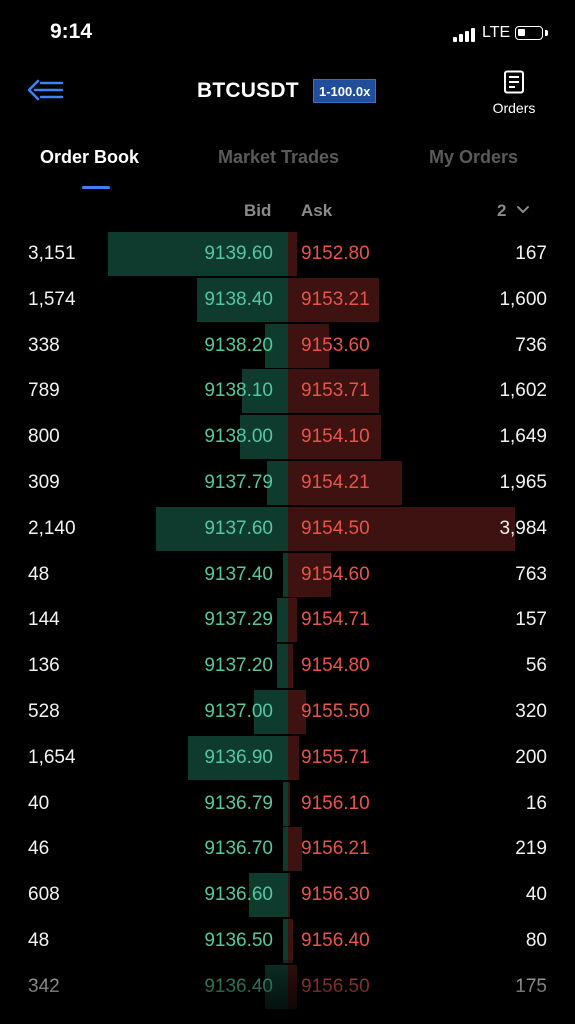 The width and height of the screenshot is (575, 1024). What do you see at coordinates (287, 713) in the screenshot?
I see `order-book-row: 528 9137.00 9155.50 320` at bounding box center [287, 713].